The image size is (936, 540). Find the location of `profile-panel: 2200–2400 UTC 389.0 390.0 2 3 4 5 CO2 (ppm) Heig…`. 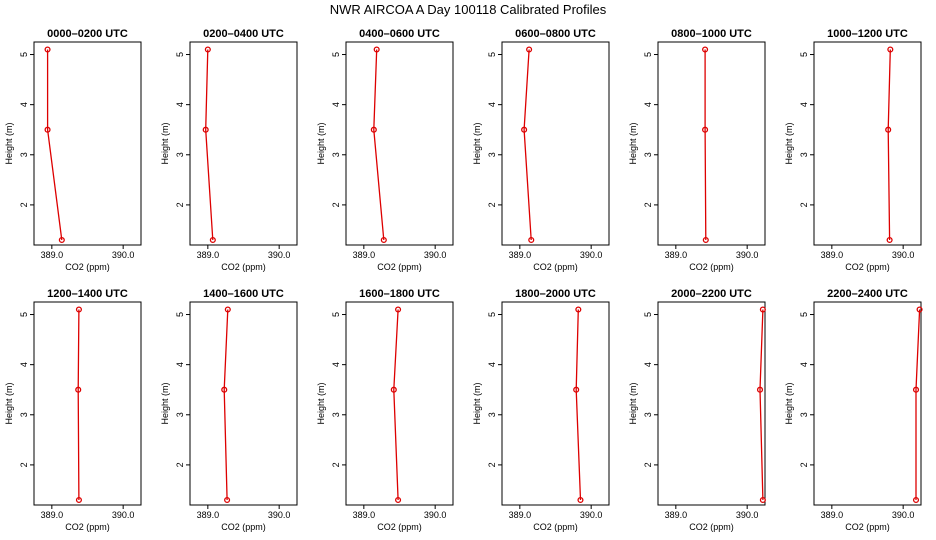

profile-panel: 2200–2400 UTC 389.0 390.0 2 3 4 5 CO2 (ppm) Heig… is located at coordinates (853, 410).